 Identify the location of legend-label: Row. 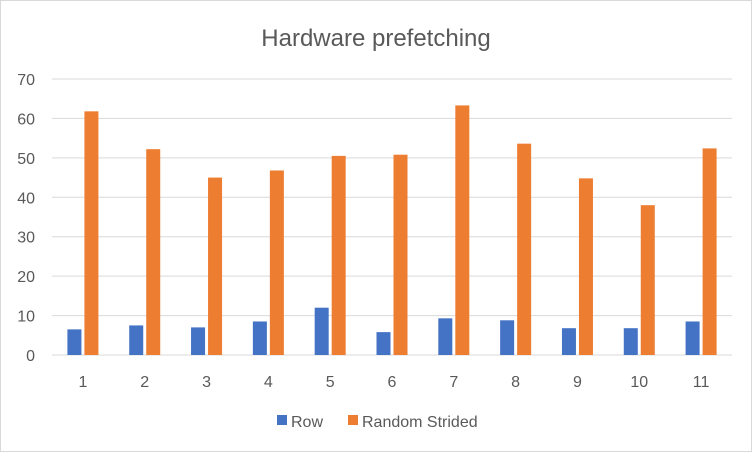
(307, 422).